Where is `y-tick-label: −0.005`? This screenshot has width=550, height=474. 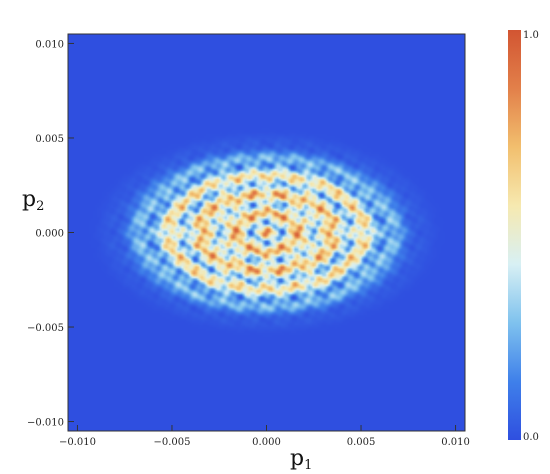 y-tick-label: −0.005 is located at coordinates (45, 328).